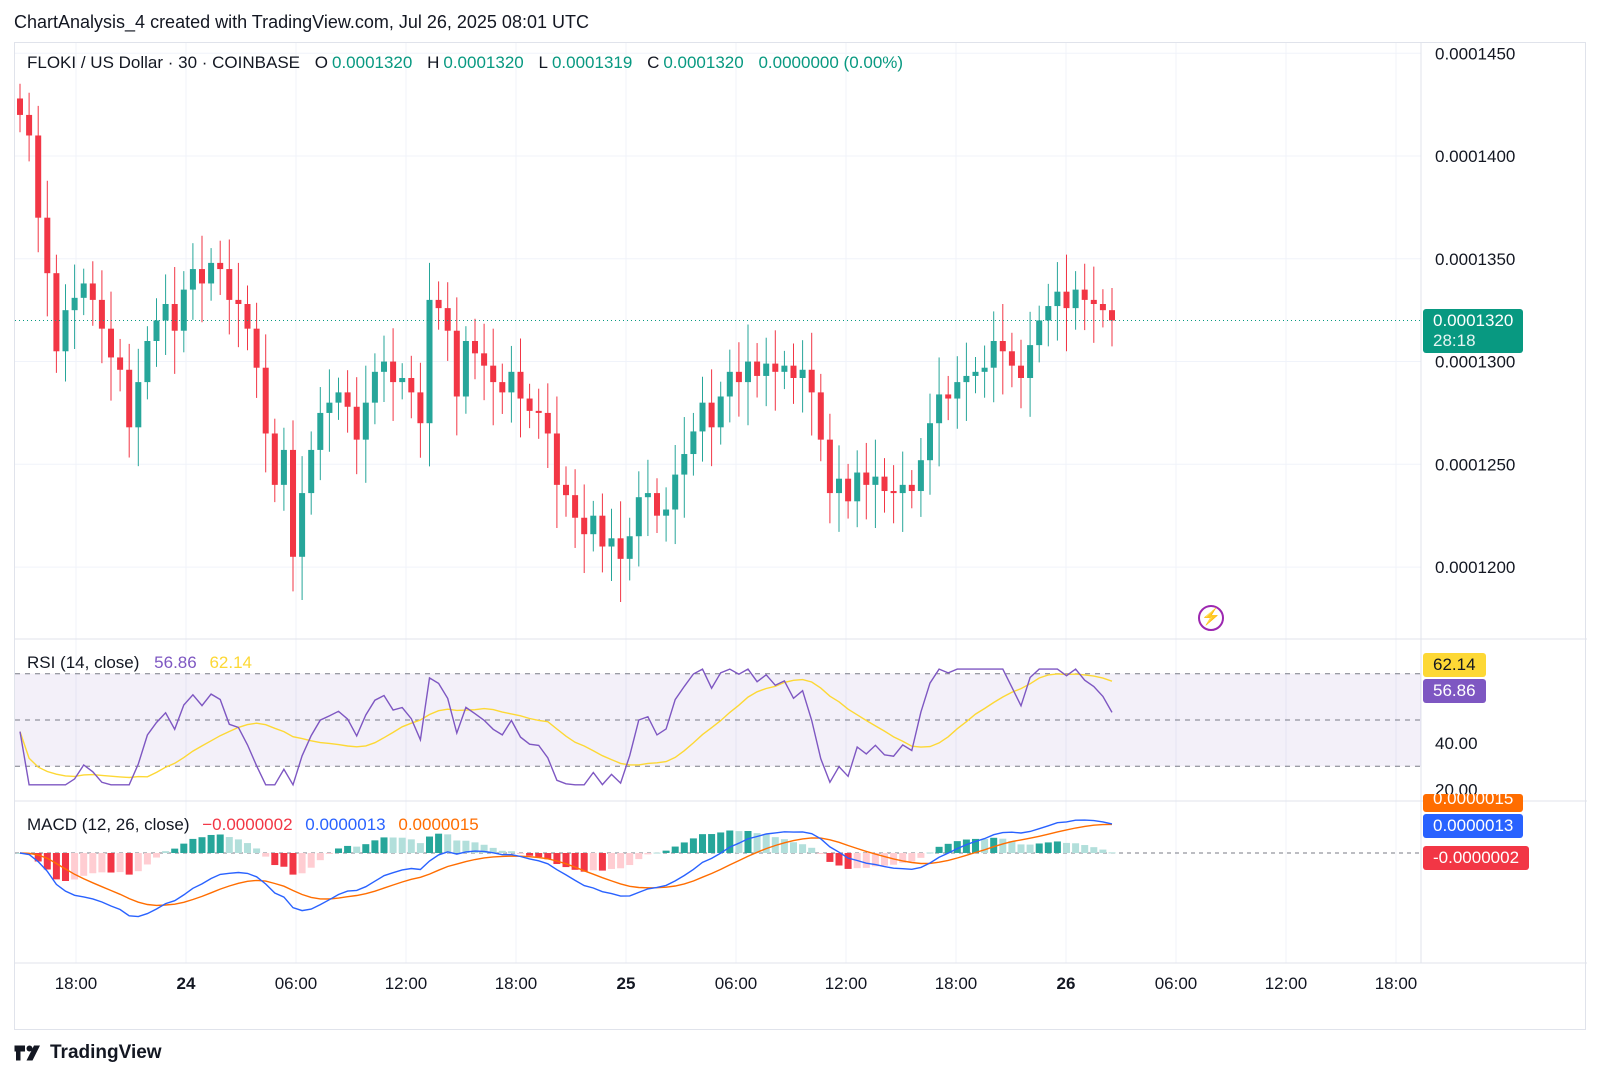  I want to click on tradingview-logo-icon, so click(27, 1053).